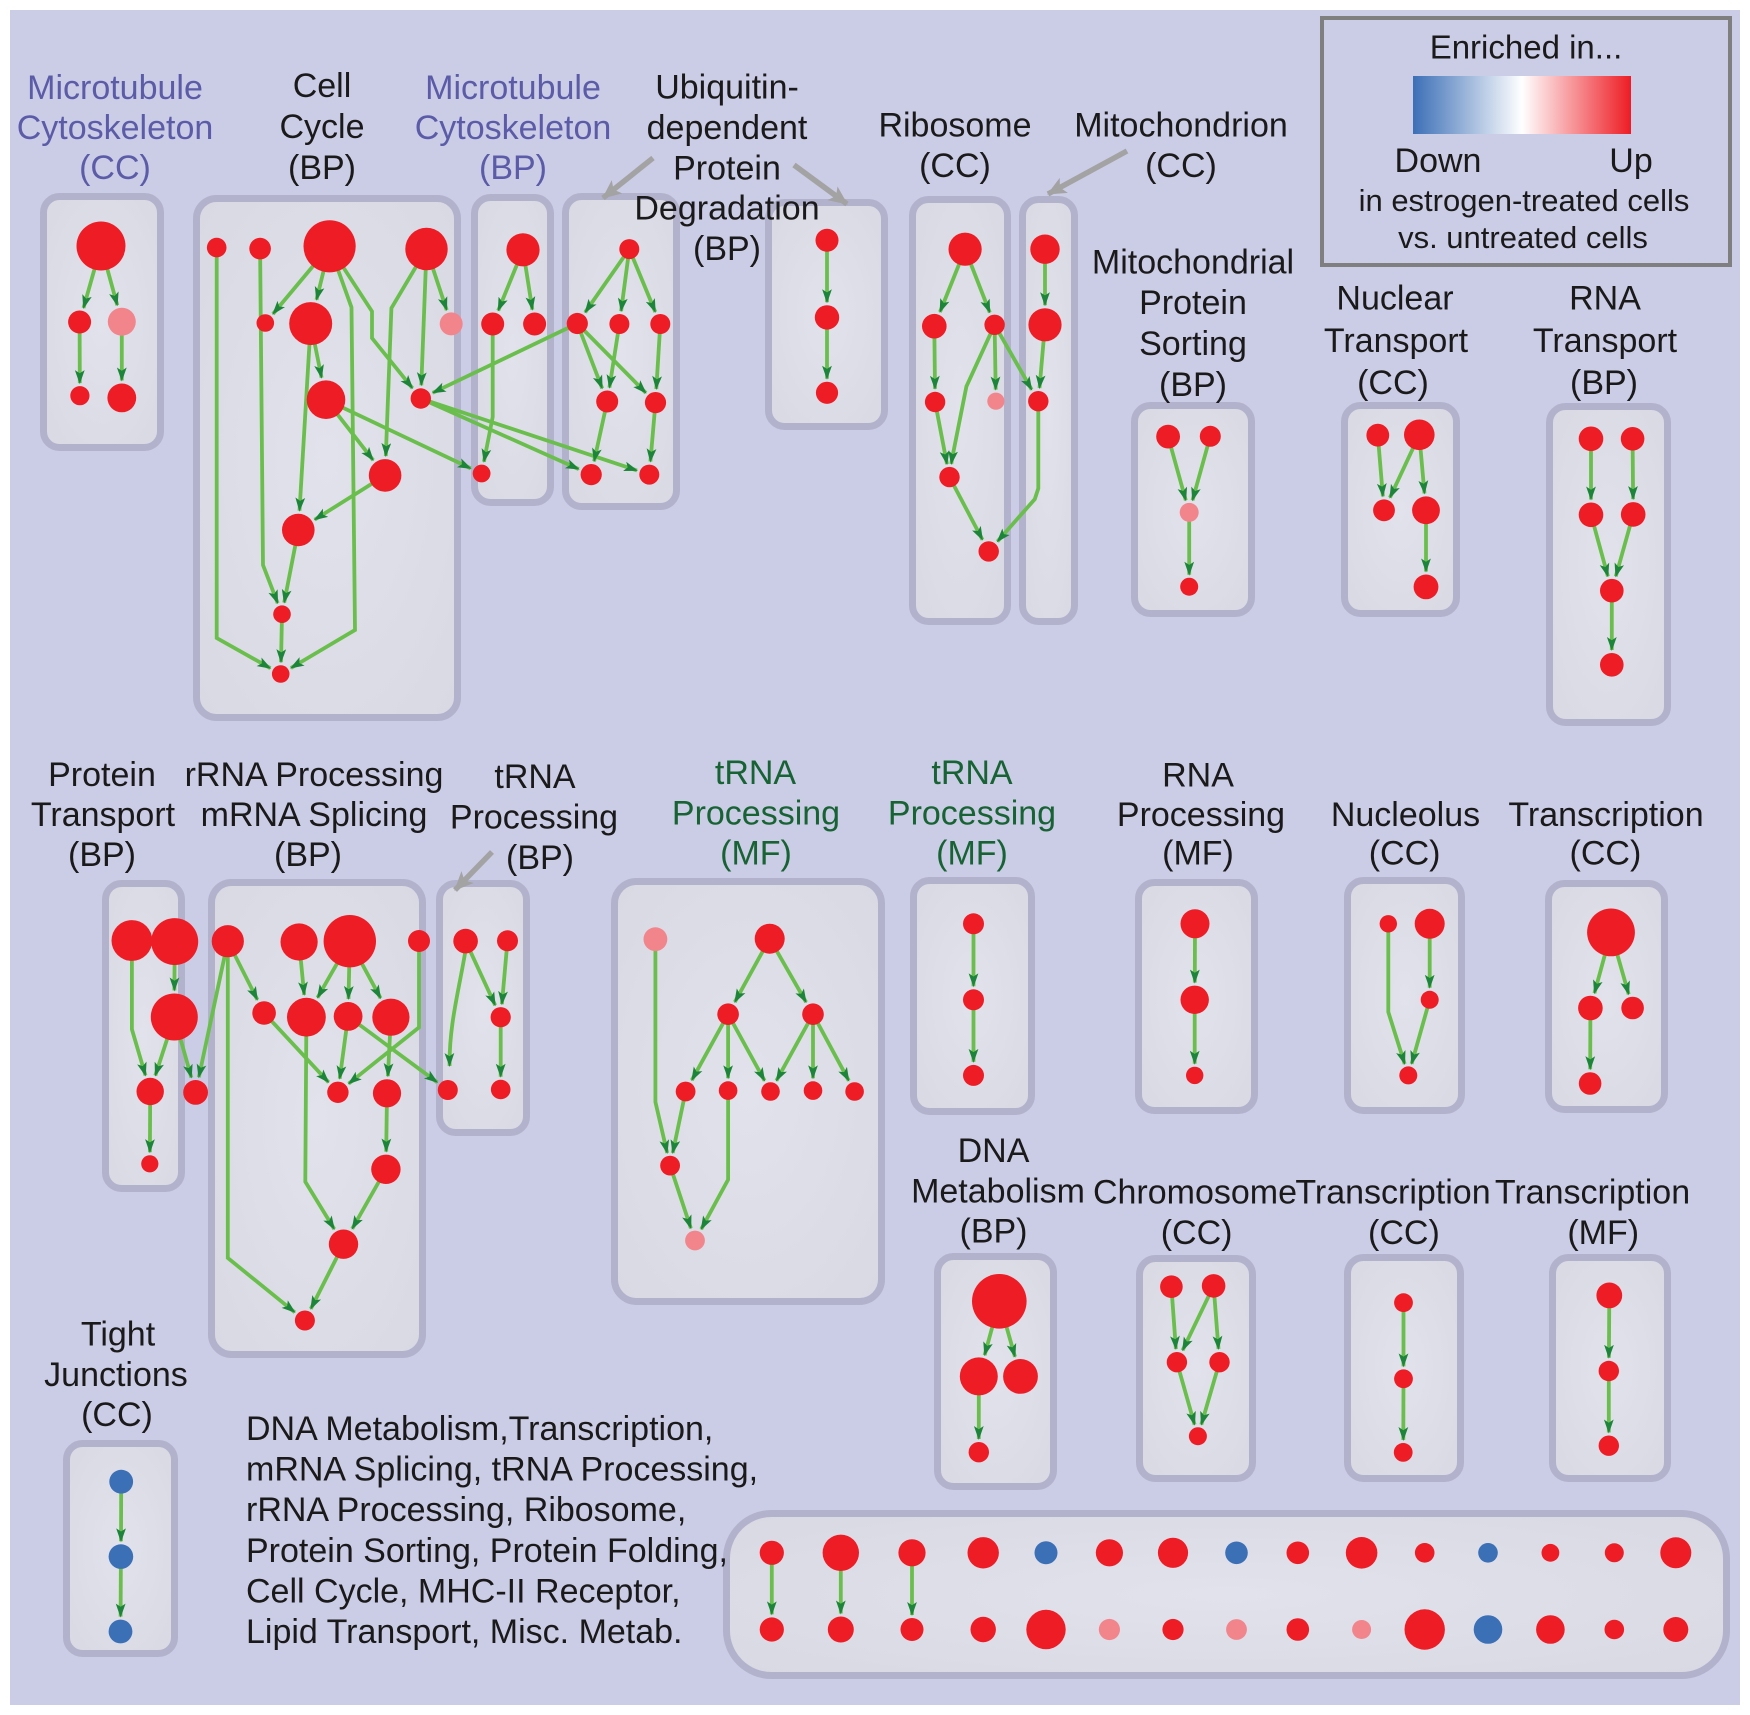 Image resolution: width=1750 pixels, height=1715 pixels. Describe the element at coordinates (116, 1375) in the screenshot. I see `svg-text: Junctions` at that location.